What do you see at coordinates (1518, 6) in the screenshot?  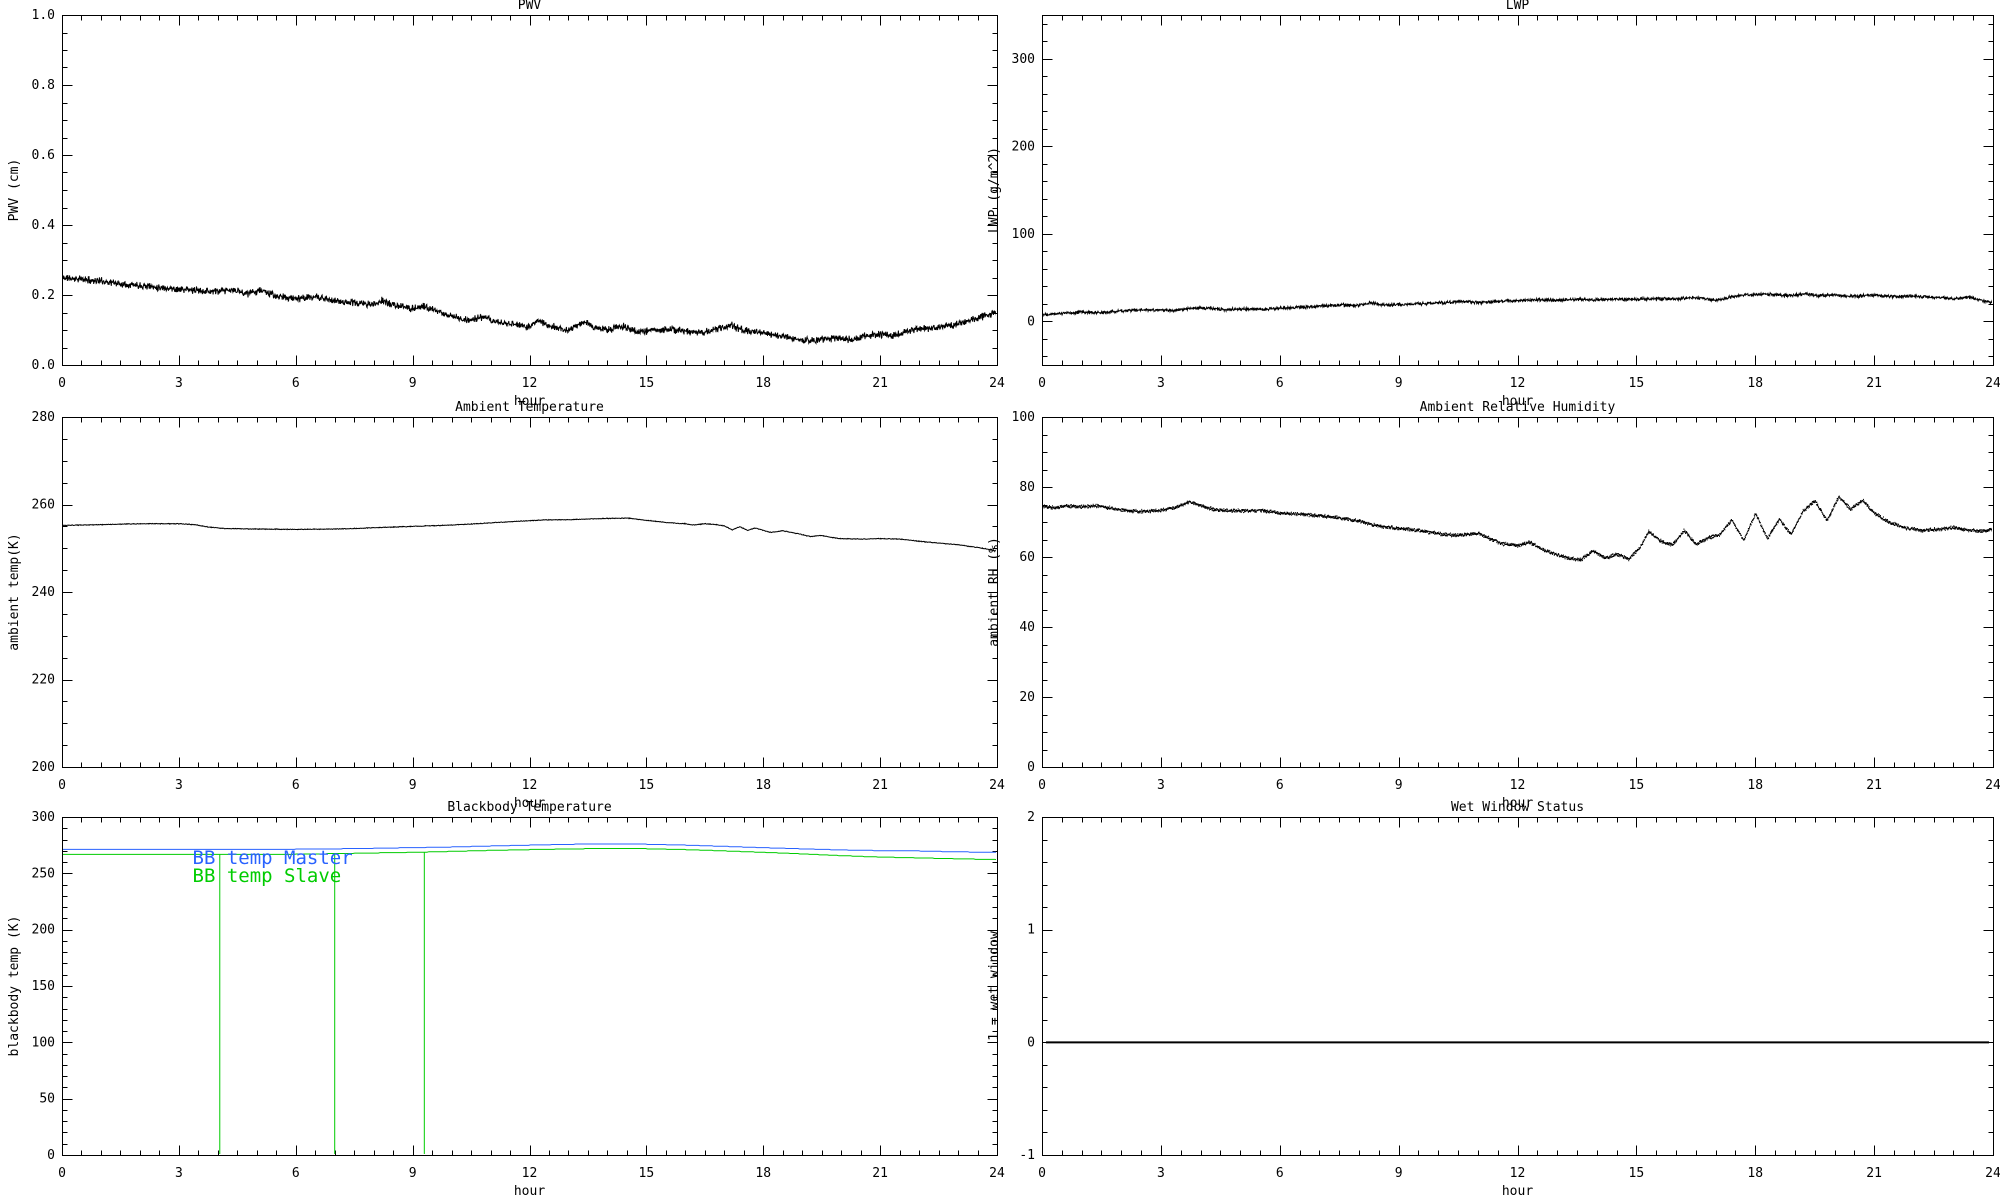 I see `plot-title: LWP` at bounding box center [1518, 6].